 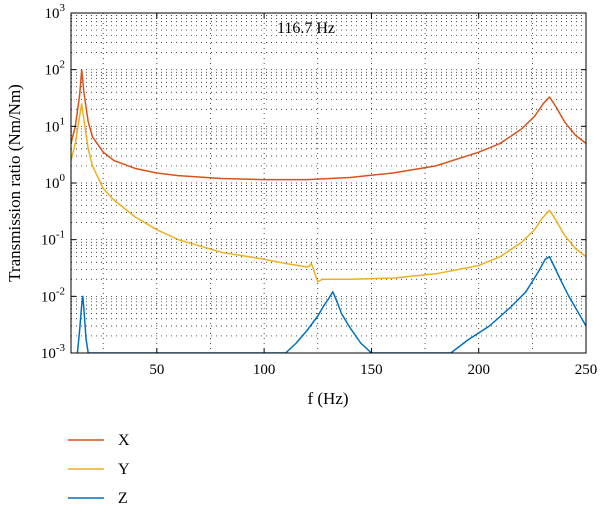 I want to click on x-tick-label: 100, so click(x=264, y=370).